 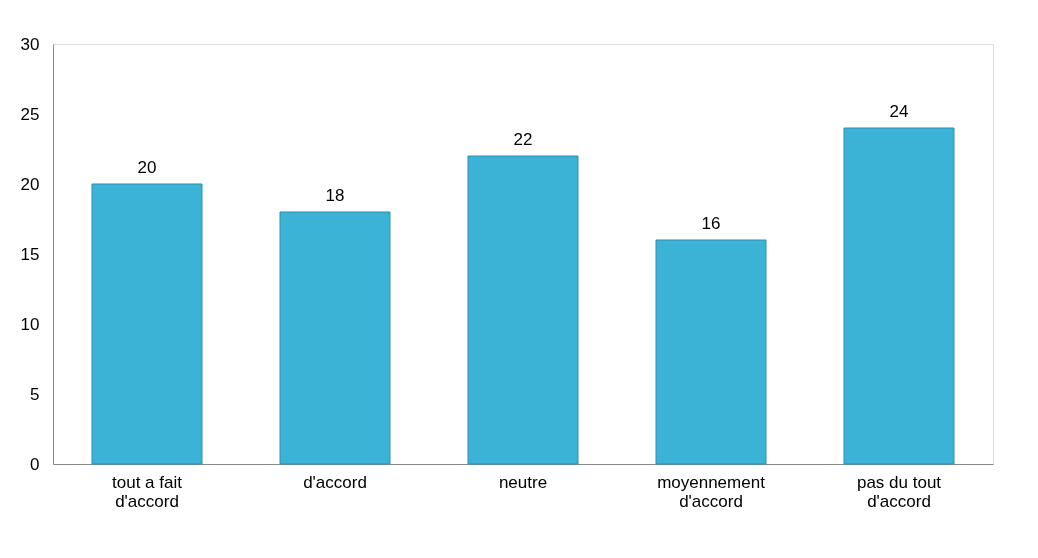 What do you see at coordinates (35, 394) in the screenshot?
I see `y-tick-label: 5` at bounding box center [35, 394].